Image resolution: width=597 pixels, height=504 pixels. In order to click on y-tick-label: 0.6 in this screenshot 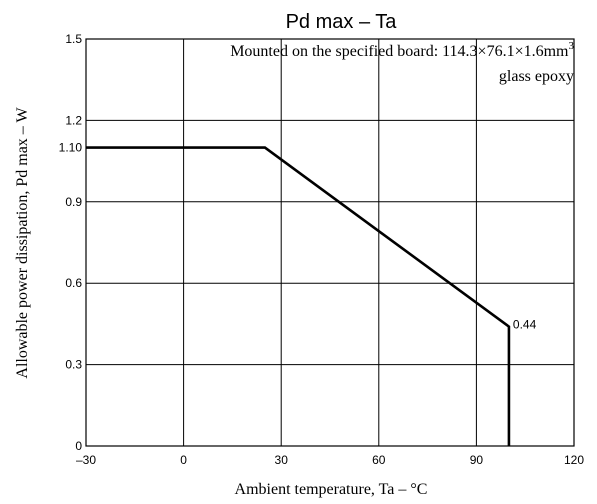, I will do `click(73, 283)`.